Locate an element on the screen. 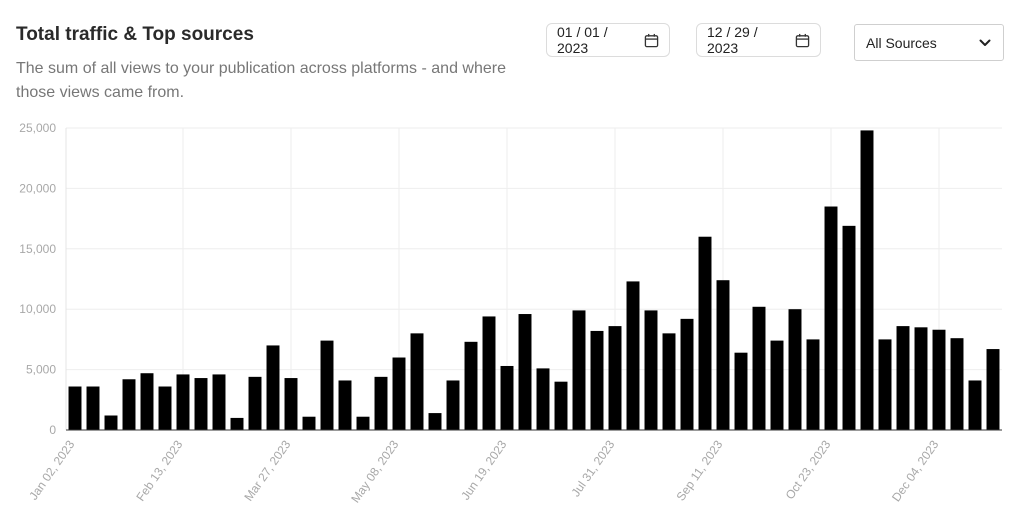  end-date-value: 12 / 29 / 2023 is located at coordinates (732, 40).